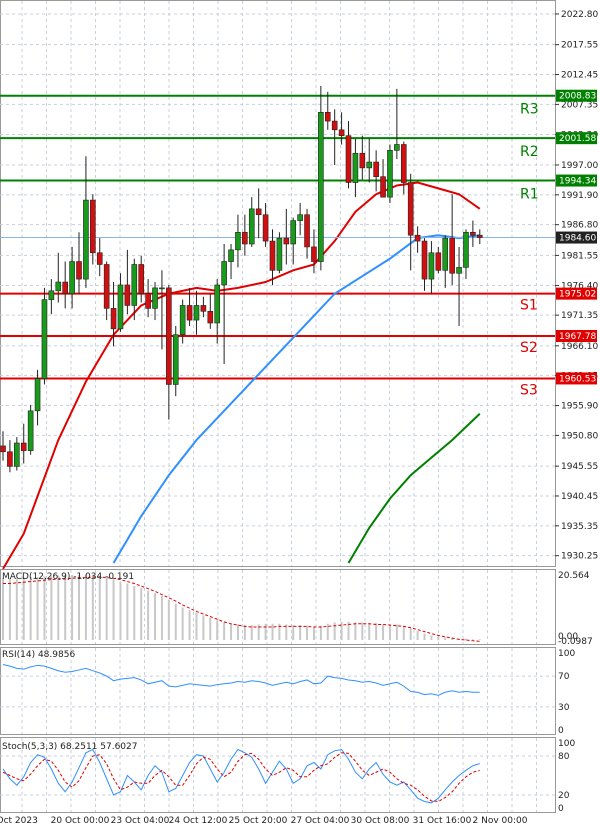 The height and width of the screenshot is (830, 600). What do you see at coordinates (574, 576) in the screenshot?
I see `macd-tick-label: 20.564` at bounding box center [574, 576].